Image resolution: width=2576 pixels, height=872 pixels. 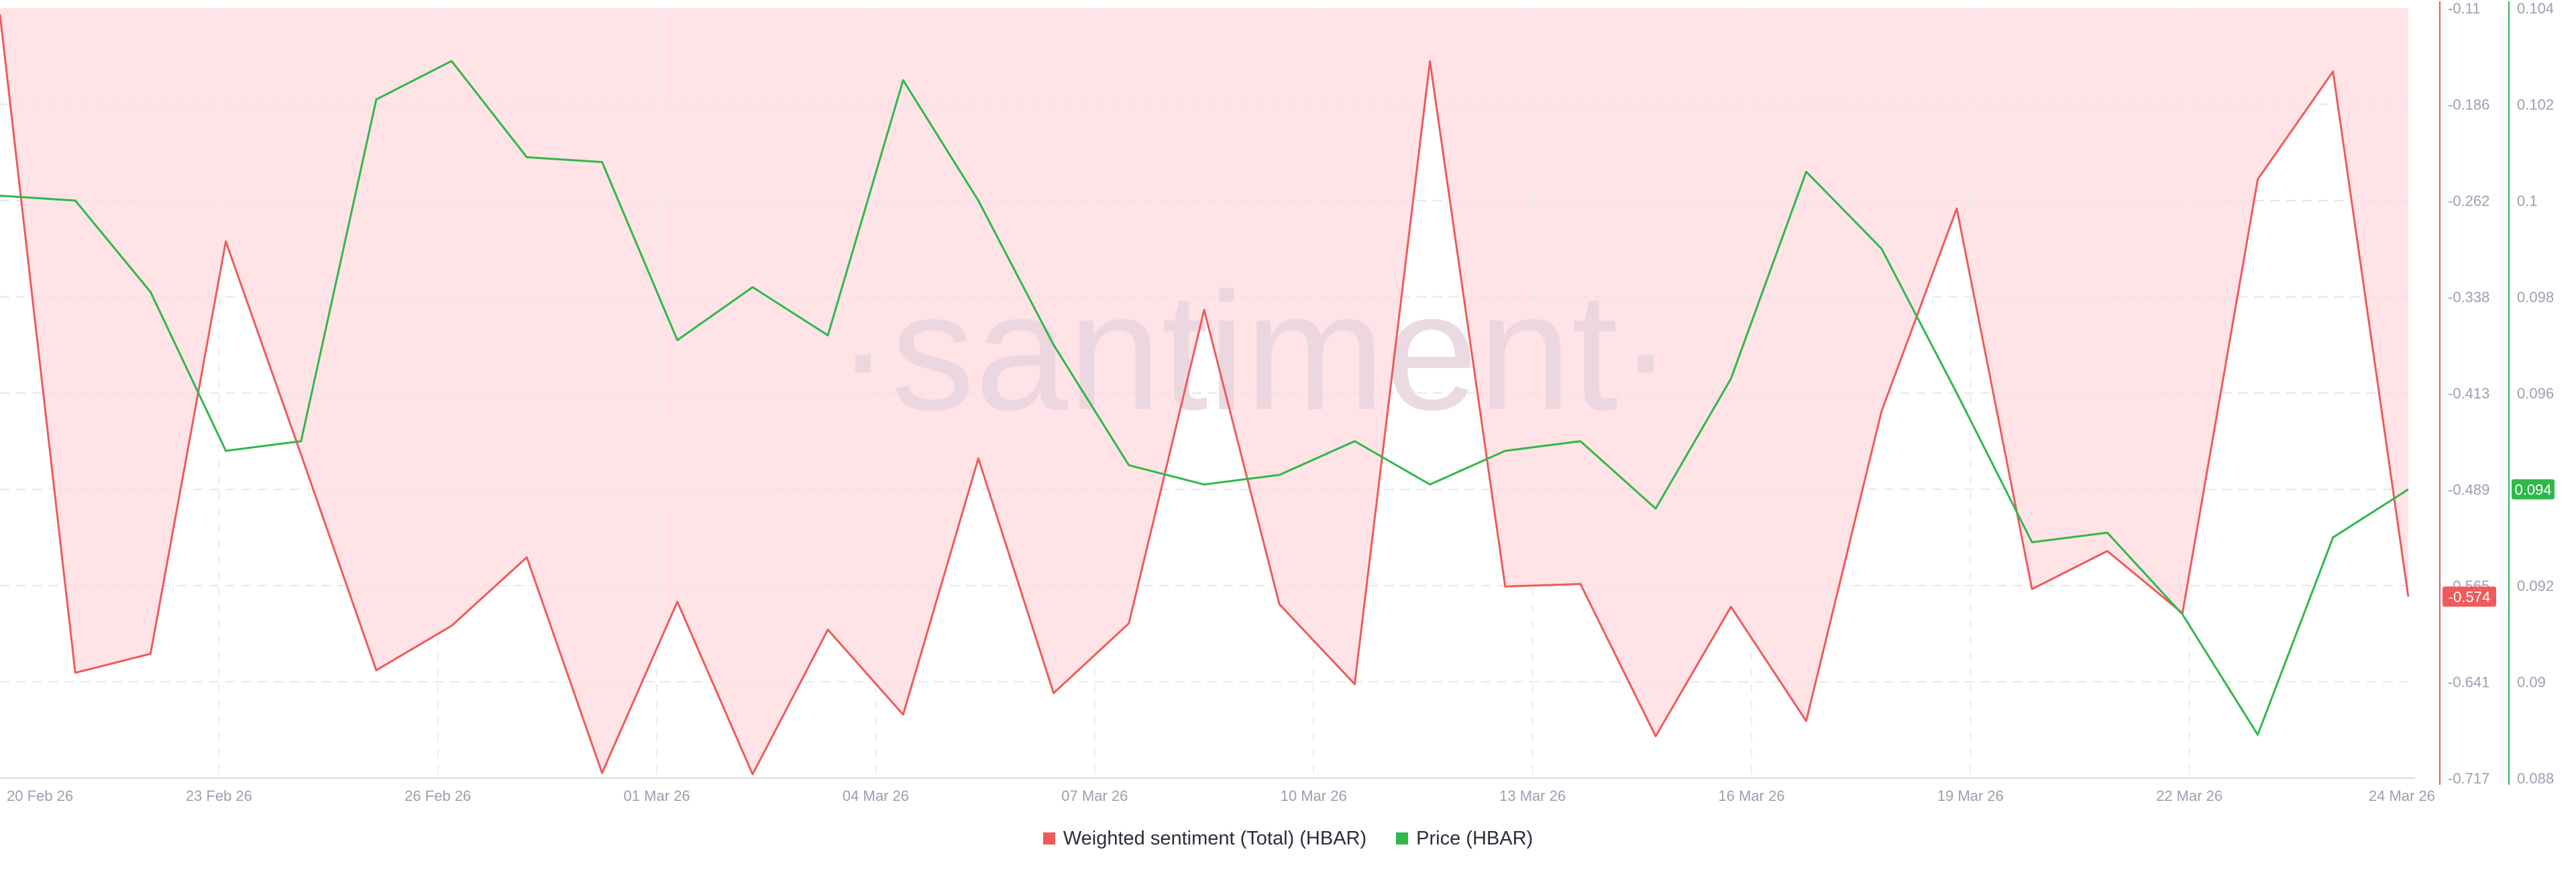 I want to click on sentiment-current-badge-bg, so click(x=2469, y=596).